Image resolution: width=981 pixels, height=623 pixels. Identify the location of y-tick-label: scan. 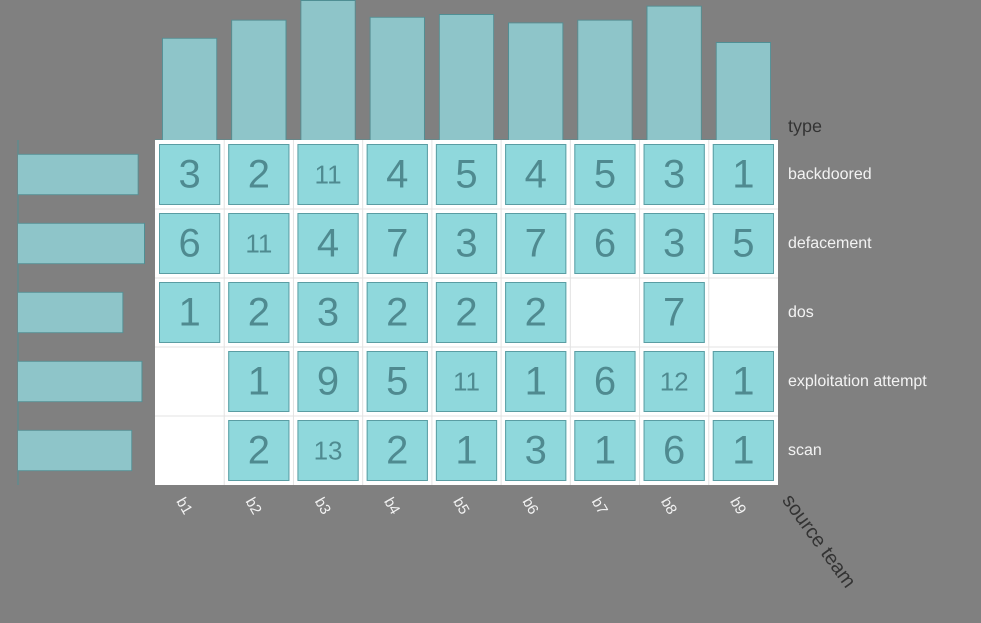
(805, 450).